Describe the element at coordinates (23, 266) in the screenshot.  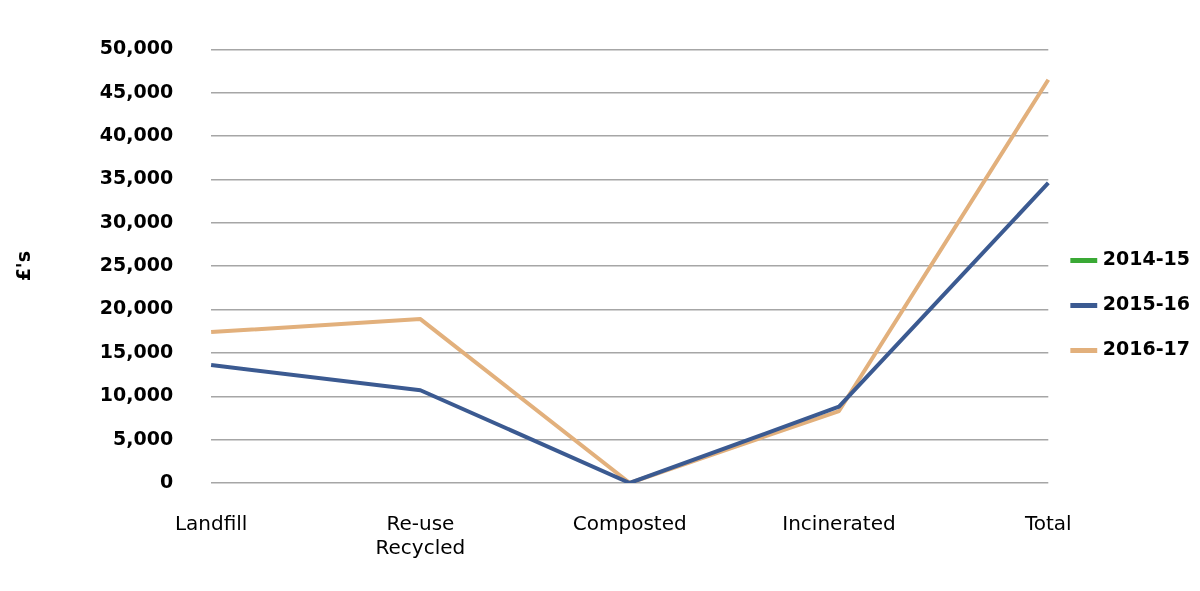
I see `y-axis-title: £'s` at that location.